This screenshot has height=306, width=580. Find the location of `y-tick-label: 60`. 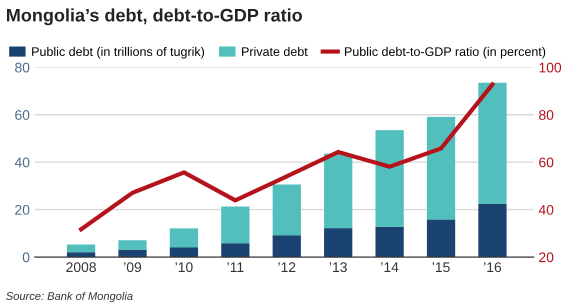

y-tick-label: 60 is located at coordinates (22, 115).